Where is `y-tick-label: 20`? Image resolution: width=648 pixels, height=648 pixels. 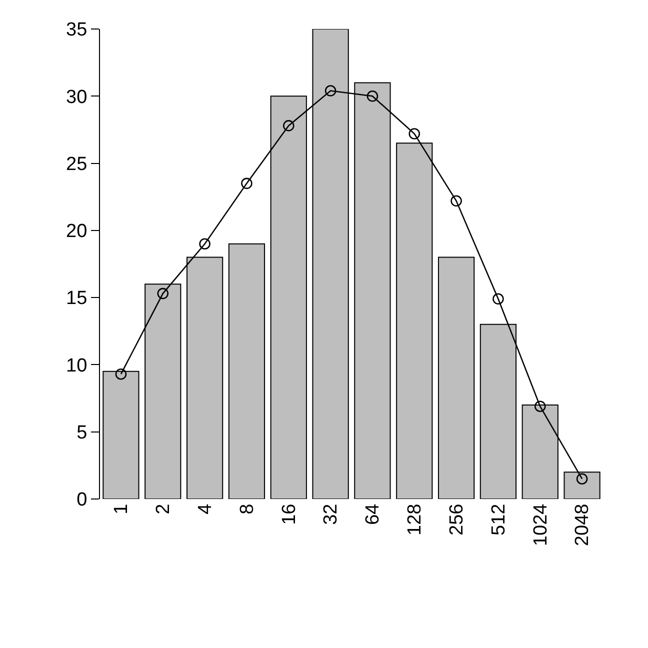 y-tick-label: 20 is located at coordinates (77, 231).